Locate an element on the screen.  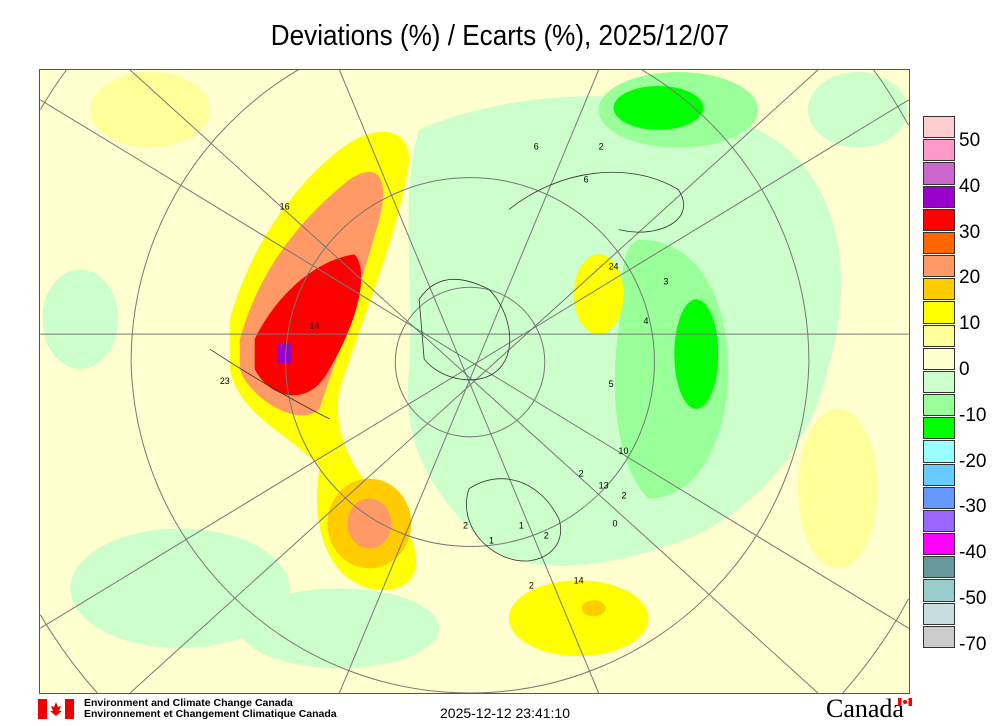
legend-label: 40 is located at coordinates (970, 186).